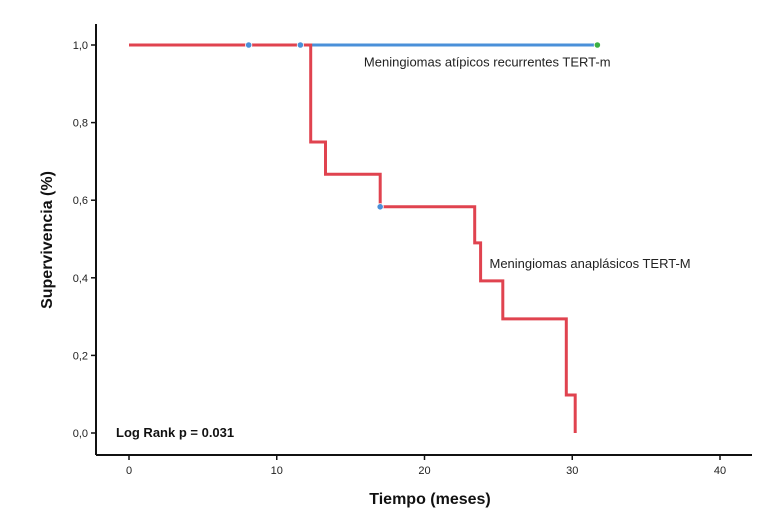  What do you see at coordinates (572, 471) in the screenshot?
I see `x-tick-label: 30` at bounding box center [572, 471].